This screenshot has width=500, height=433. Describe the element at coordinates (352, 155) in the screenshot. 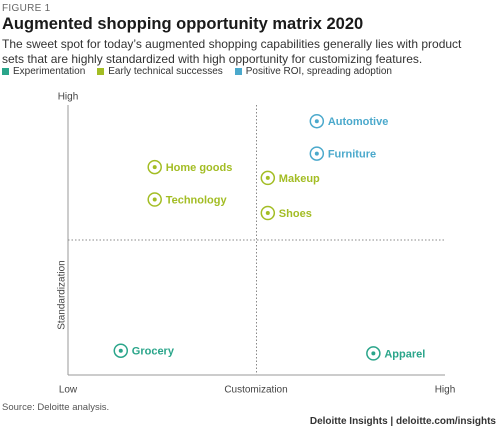

I see `point-label: Furniture` at that location.